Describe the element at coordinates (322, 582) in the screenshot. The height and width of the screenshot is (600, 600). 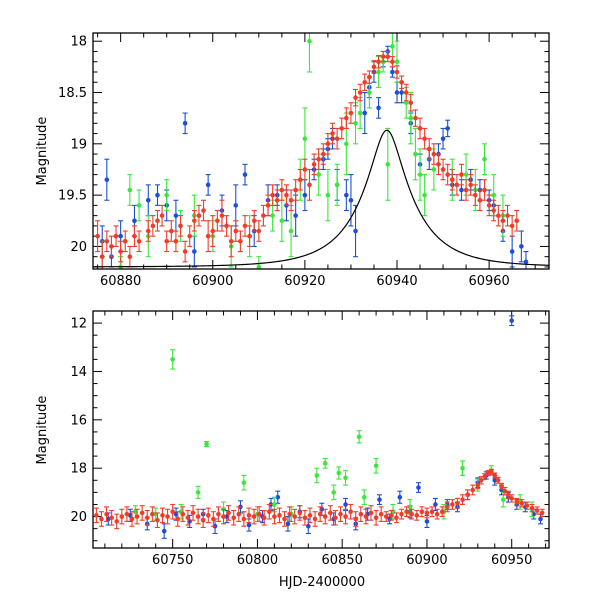
I see `x-axis-label: HJD-2400000` at that location.